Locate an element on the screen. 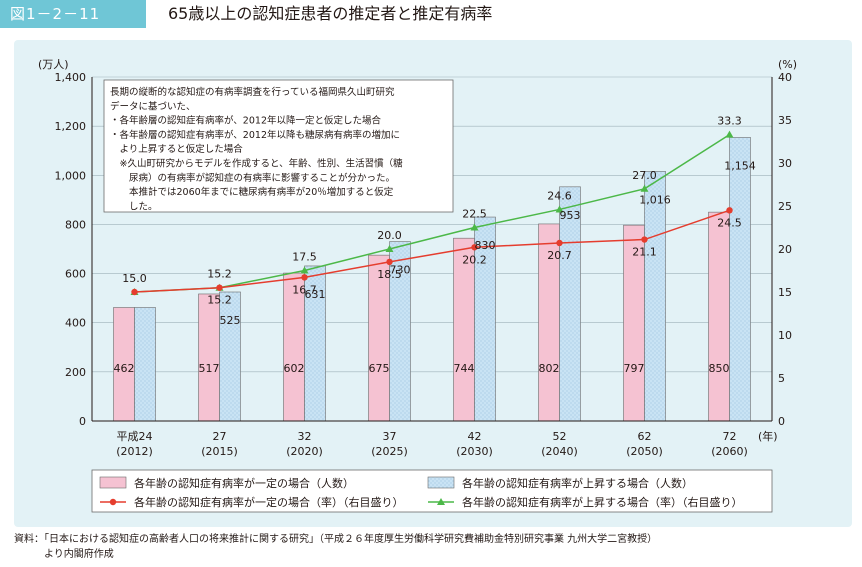  rate-label-constant: 15.0 is located at coordinates (134, 278).